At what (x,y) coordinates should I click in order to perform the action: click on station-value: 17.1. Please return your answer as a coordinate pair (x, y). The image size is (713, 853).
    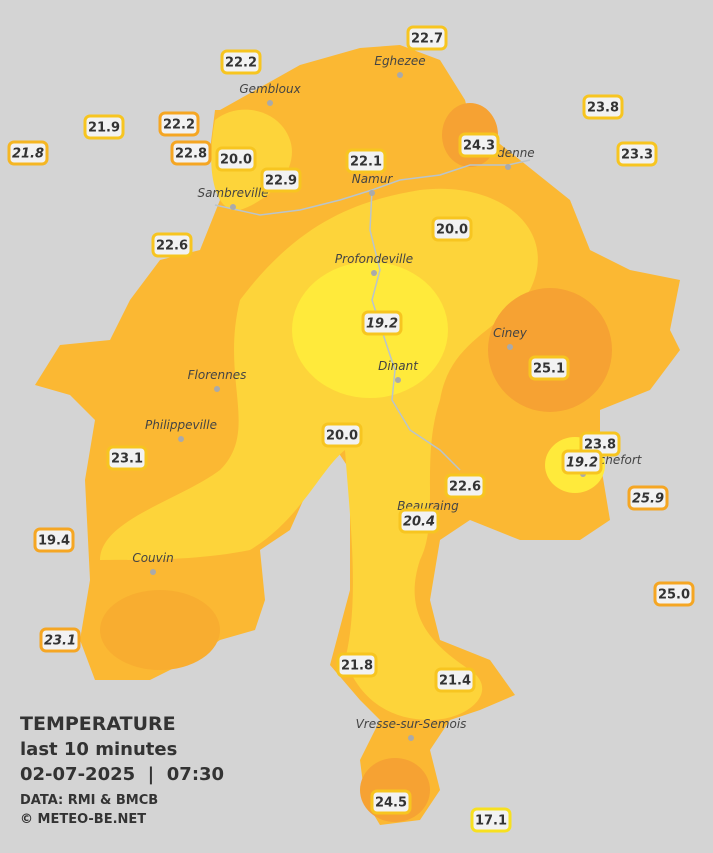
    Looking at the image, I should click on (491, 821).